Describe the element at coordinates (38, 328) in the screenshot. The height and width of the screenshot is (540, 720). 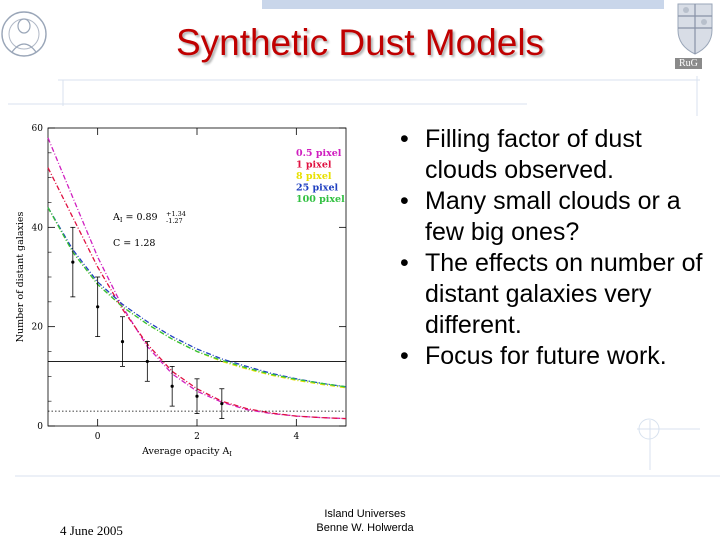
I see `y-tick-label: 20` at that location.